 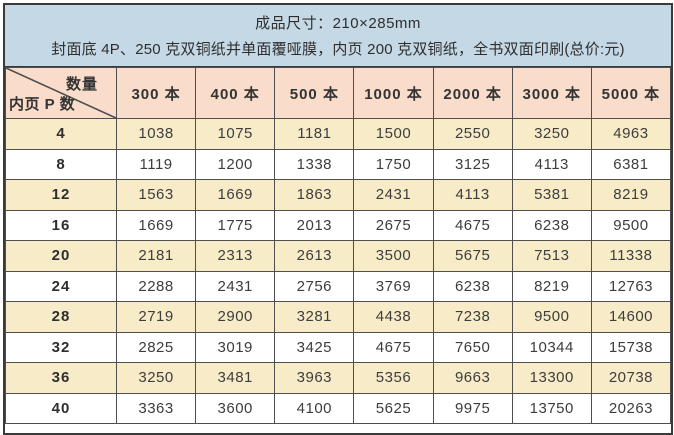 What do you see at coordinates (81, 84) in the screenshot?
I see `corner-label-quantity: 数量` at bounding box center [81, 84].